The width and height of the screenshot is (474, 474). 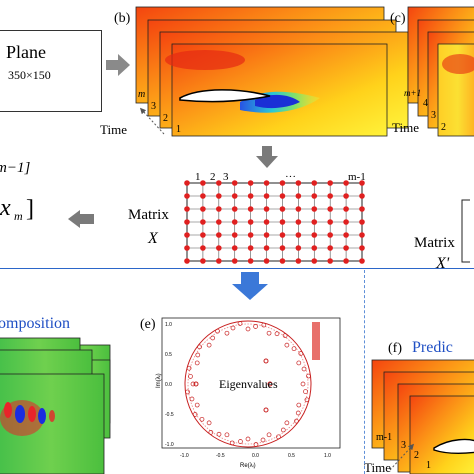 I want to click on section-divider-horizontal, so click(x=237, y=268).